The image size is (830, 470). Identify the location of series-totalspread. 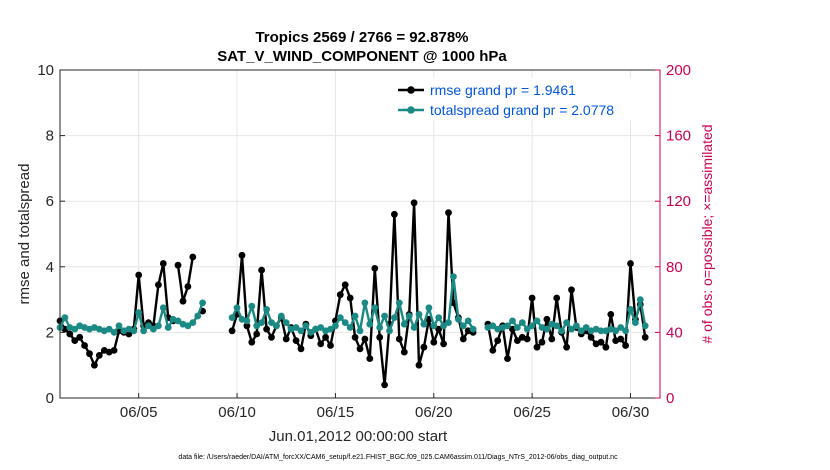
(352, 304).